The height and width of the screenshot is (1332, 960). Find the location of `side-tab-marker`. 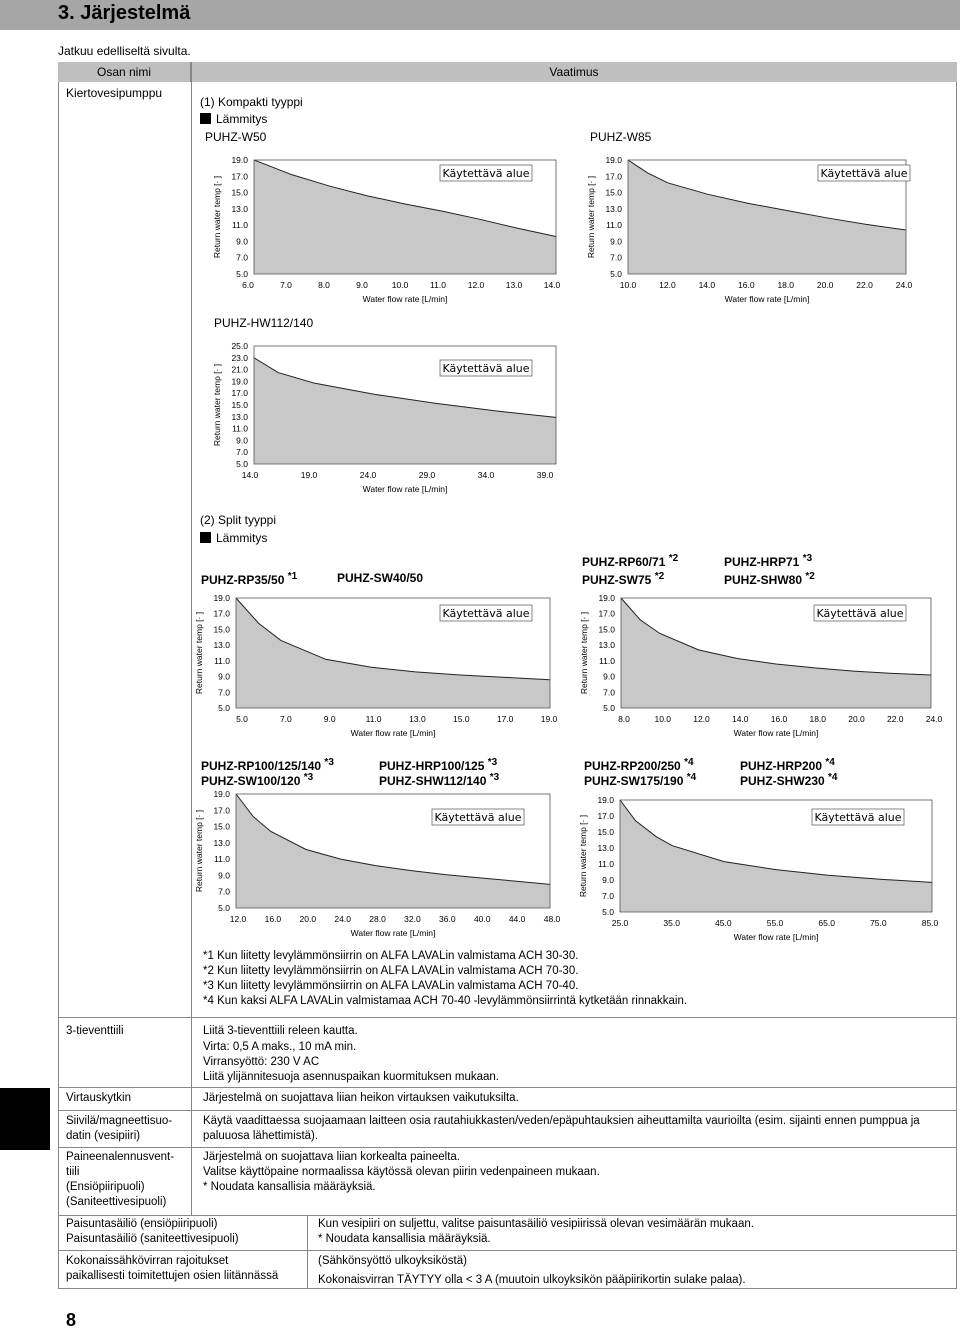

side-tab-marker is located at coordinates (25, 1119).